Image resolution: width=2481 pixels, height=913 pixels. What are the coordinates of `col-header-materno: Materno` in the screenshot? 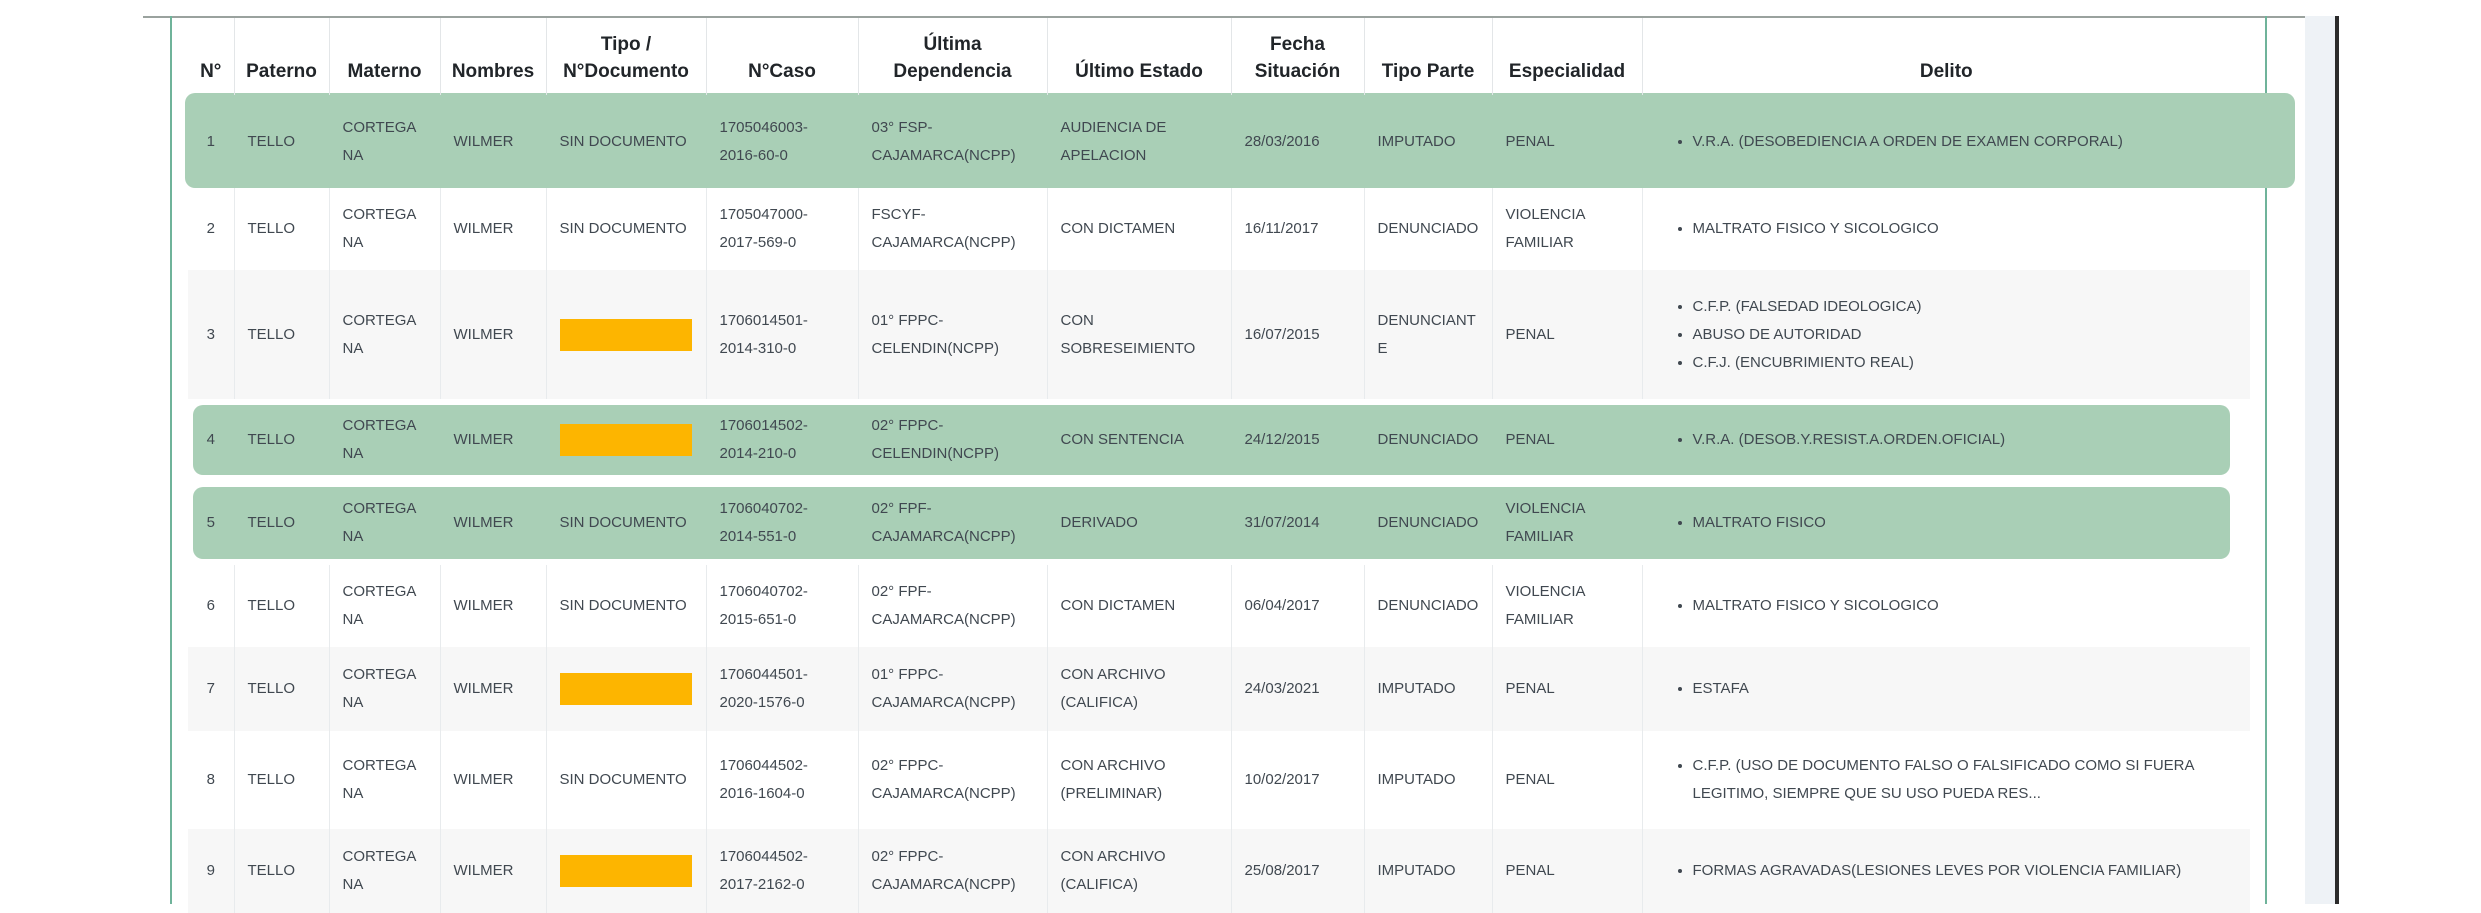 It's located at (385, 56).